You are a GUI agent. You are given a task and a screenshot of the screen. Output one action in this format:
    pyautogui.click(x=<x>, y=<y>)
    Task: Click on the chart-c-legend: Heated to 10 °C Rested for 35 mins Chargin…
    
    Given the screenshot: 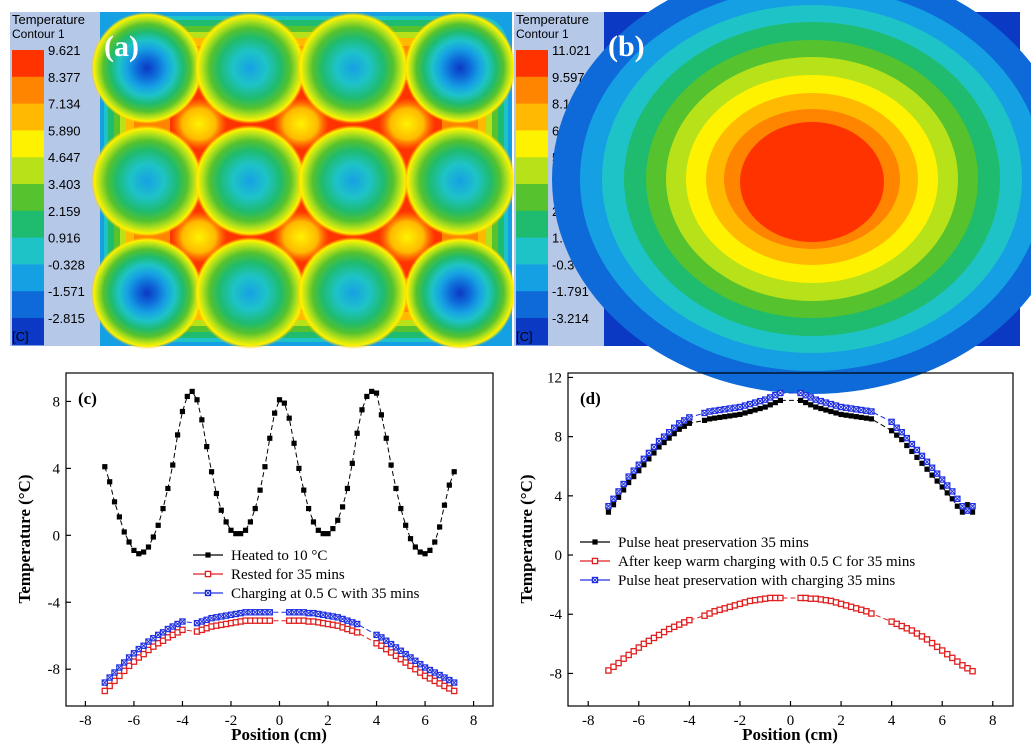 What is the action you would take?
    pyautogui.click(x=306, y=575)
    